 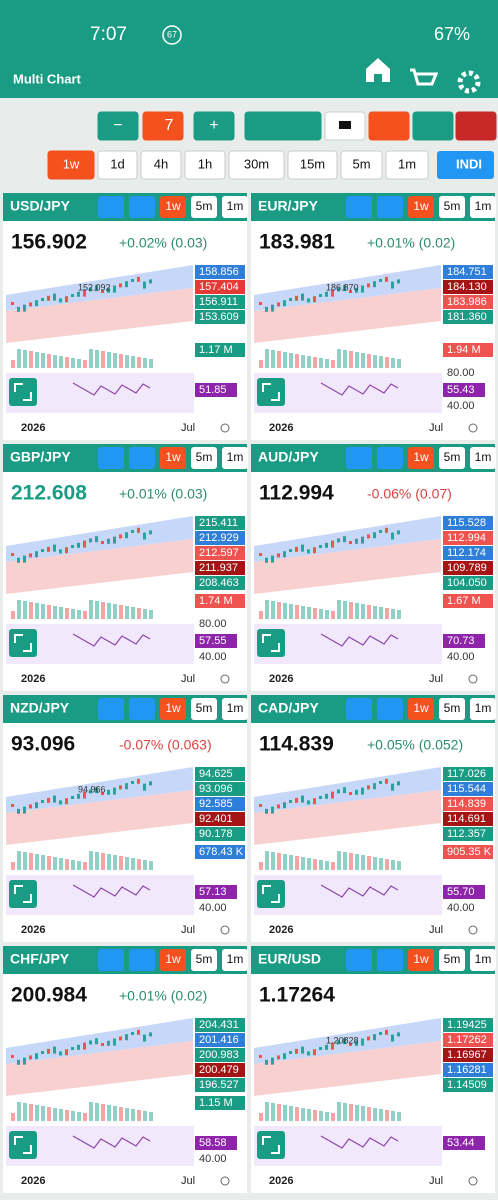 I want to click on cart-button, so click(x=424, y=77).